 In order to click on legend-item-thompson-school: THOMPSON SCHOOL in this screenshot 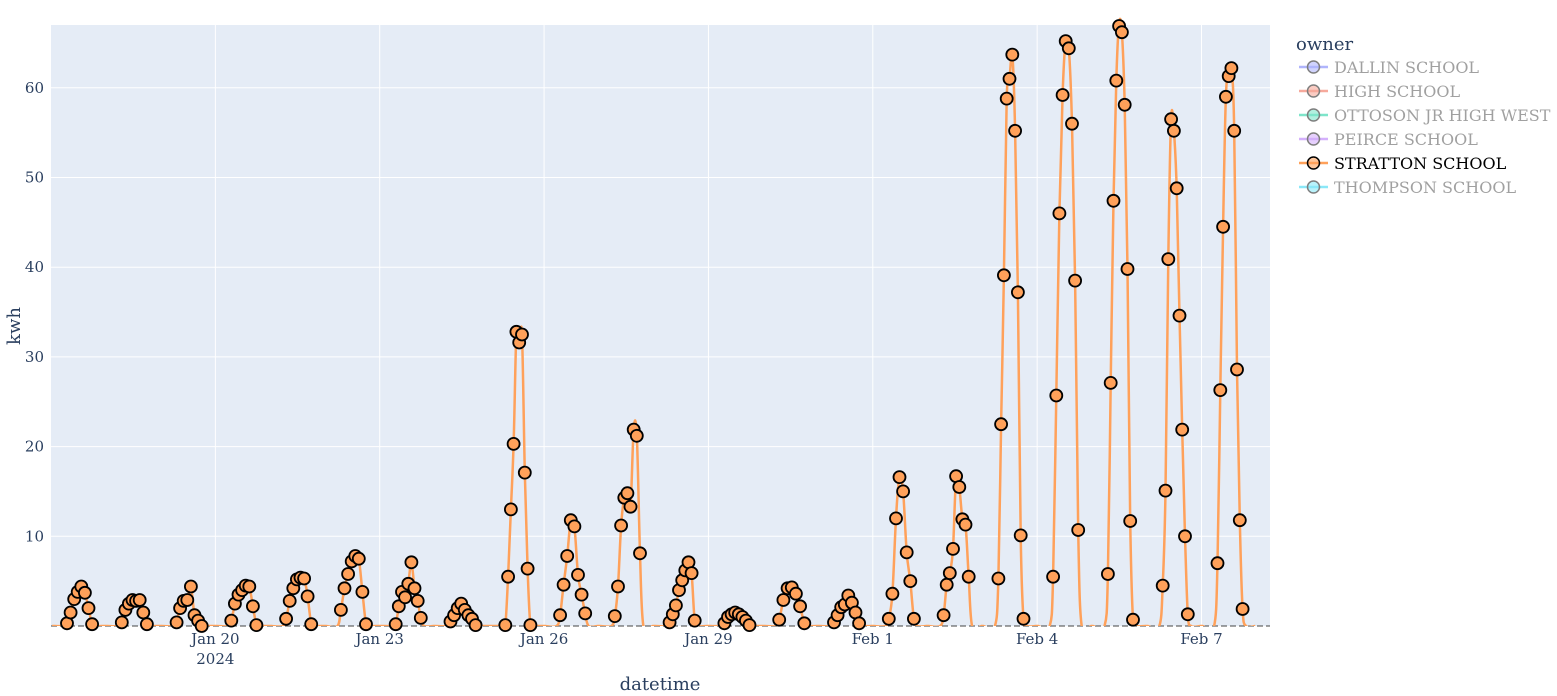, I will do `click(1407, 187)`.